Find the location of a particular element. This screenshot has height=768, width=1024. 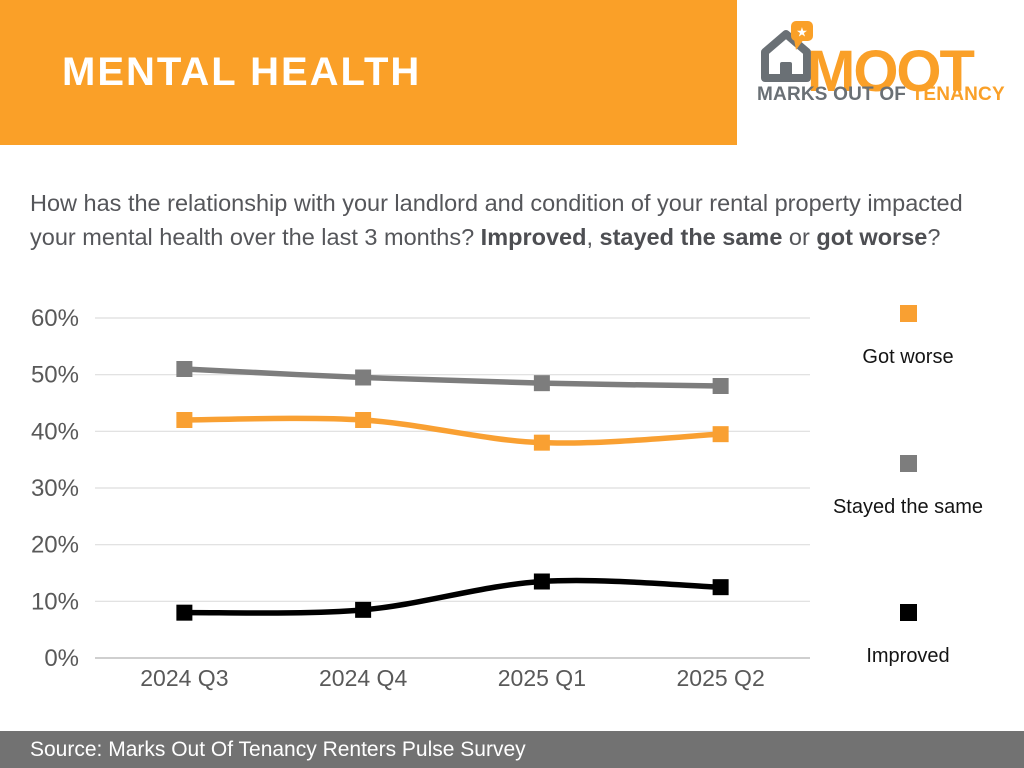

page-title: MENTAL HEALTH is located at coordinates (242, 72).